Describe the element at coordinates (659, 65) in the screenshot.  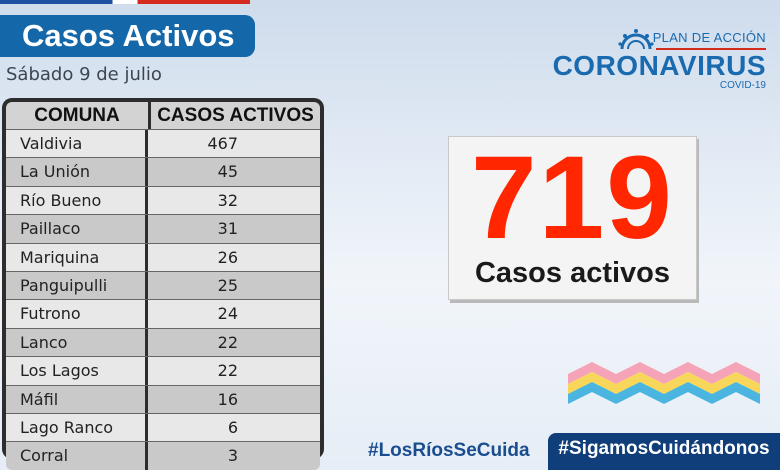
I see `logo-main-text: CORONAVIRUS` at that location.